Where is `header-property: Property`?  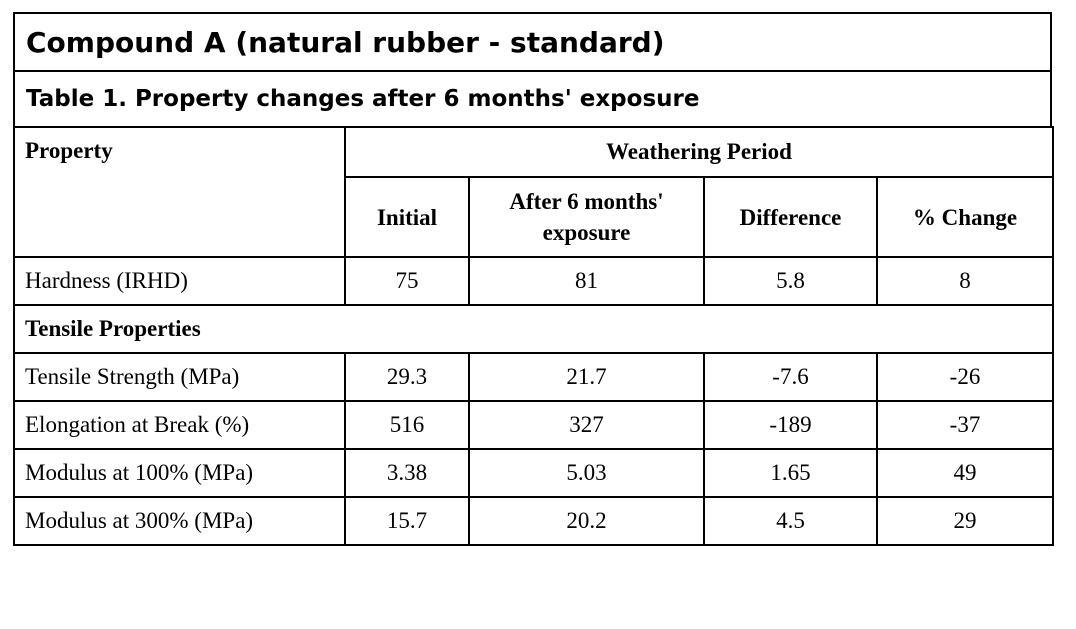
header-property: Property is located at coordinates (179, 192).